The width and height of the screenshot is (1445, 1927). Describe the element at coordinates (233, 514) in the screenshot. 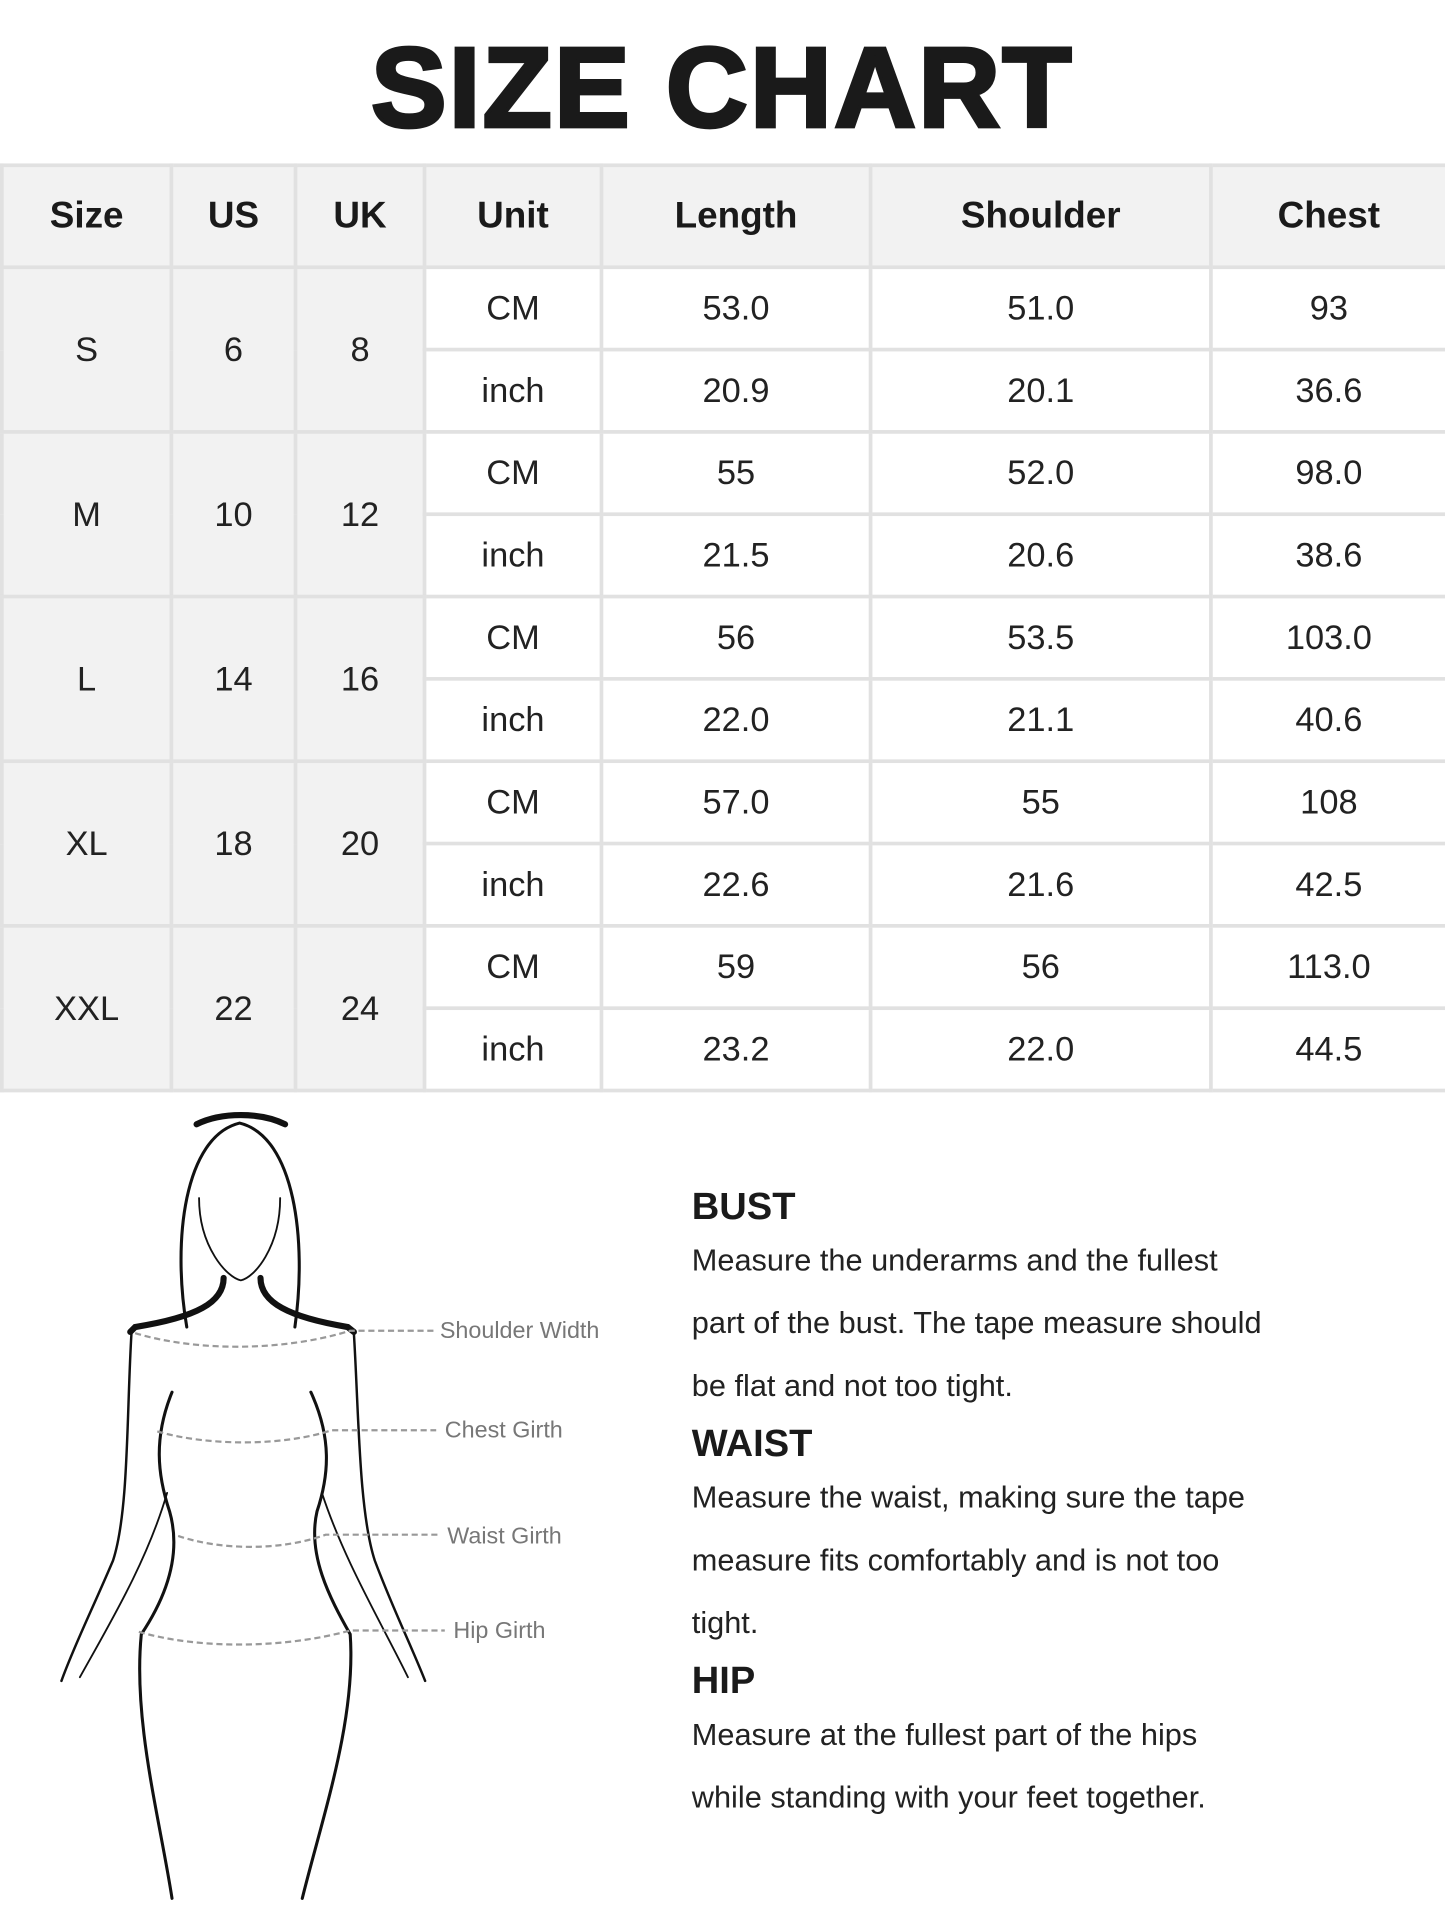

I see `us-size-cell: 10` at that location.